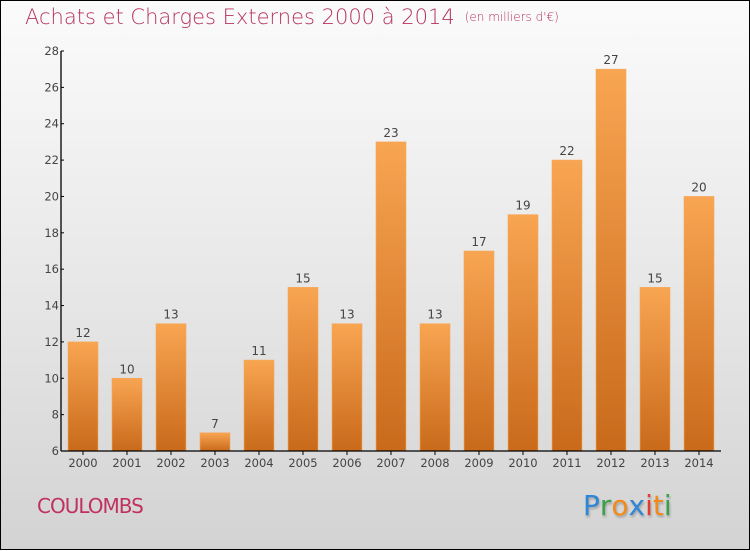  Describe the element at coordinates (478, 463) in the screenshot. I see `x-tick-label-2009: 2009` at that location.